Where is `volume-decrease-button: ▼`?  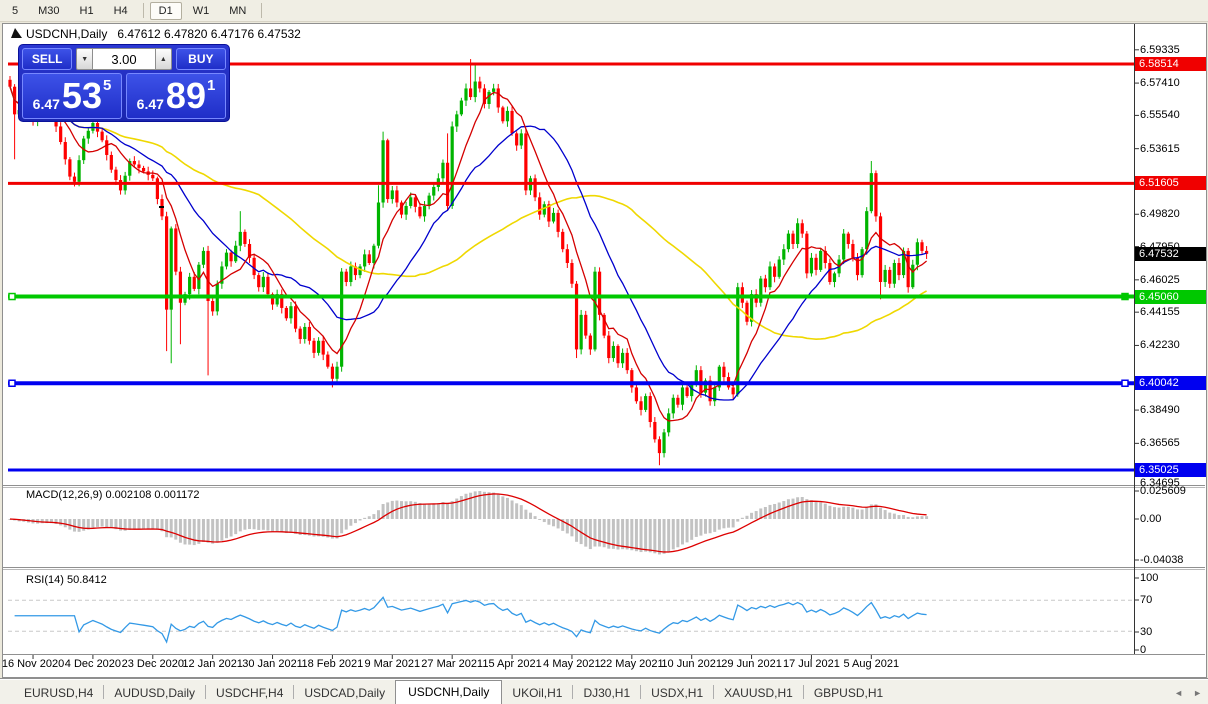 volume-decrease-button: ▼ is located at coordinates (84, 59).